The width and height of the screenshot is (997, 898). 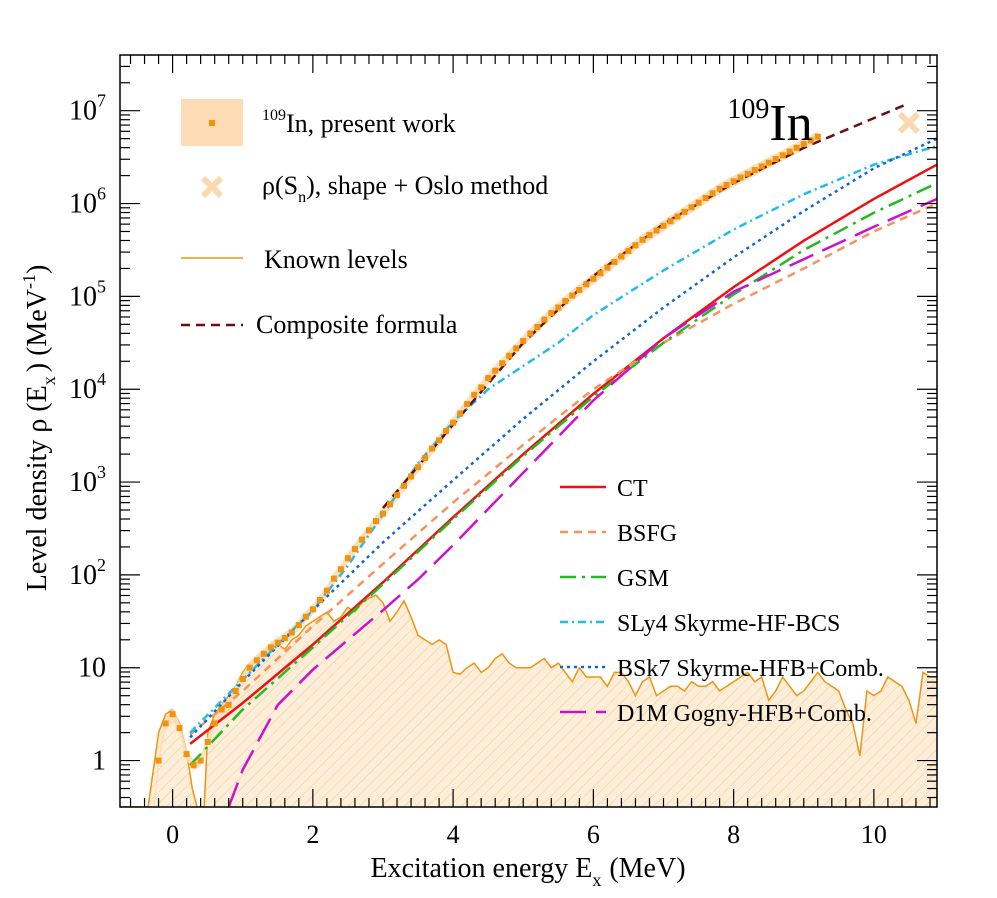 I want to click on y-tick-label: 10⁴, so click(x=87, y=387).